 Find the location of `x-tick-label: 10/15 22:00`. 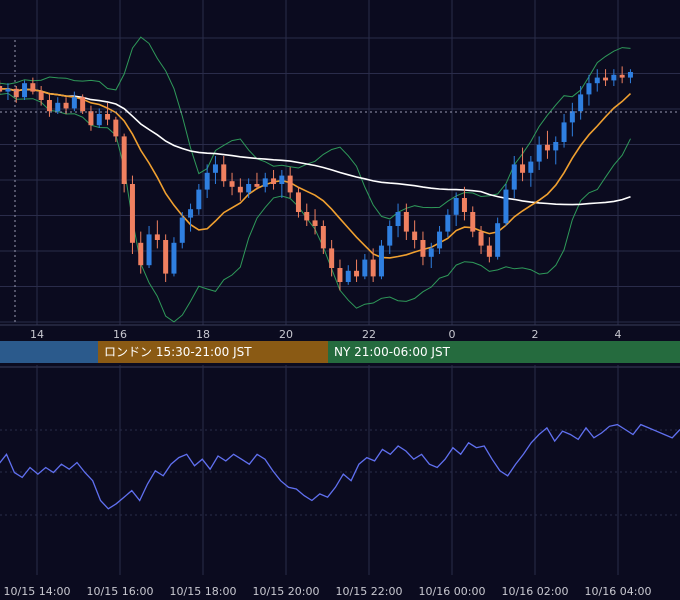

x-tick-label: 10/15 22:00 is located at coordinates (369, 591).